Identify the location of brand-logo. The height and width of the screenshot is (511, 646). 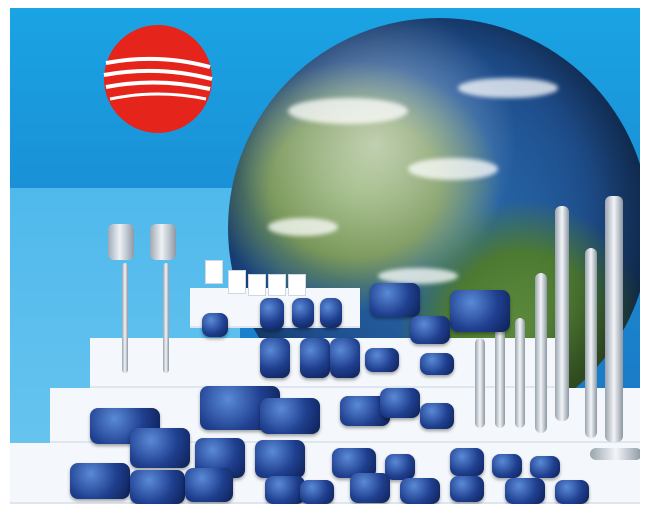
(158, 79).